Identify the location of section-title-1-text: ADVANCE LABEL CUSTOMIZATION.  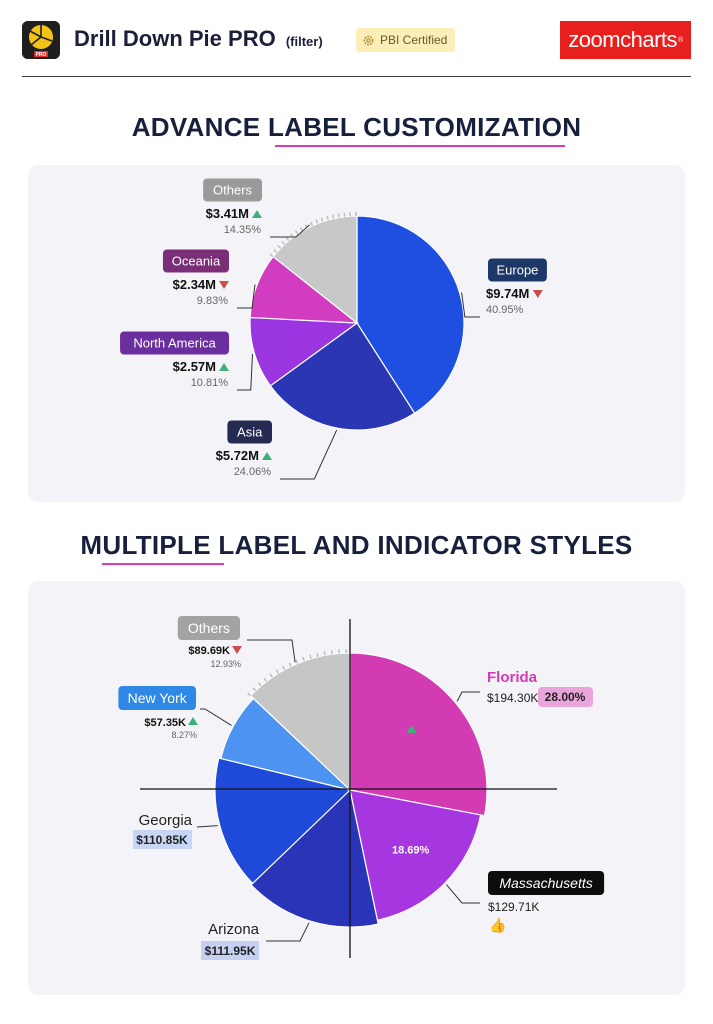
(356, 127).